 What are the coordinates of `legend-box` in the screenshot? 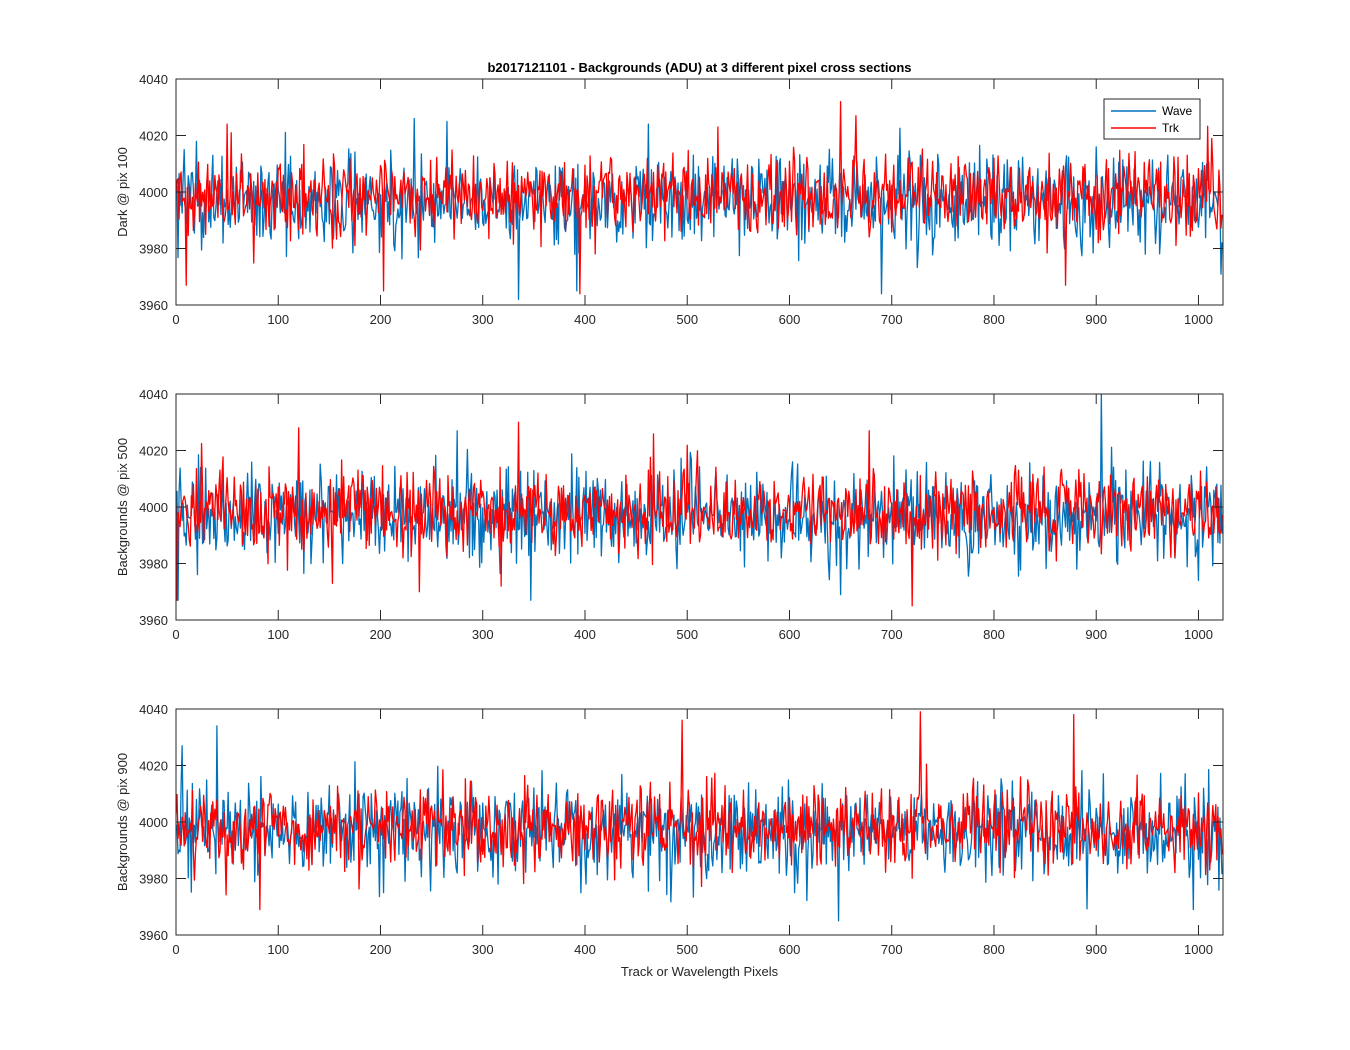 It's located at (1152, 119).